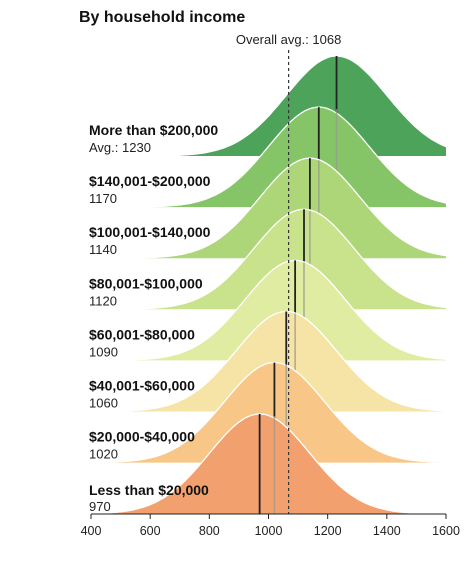 Image resolution: width=474 pixels, height=566 pixels. I want to click on group-value: Avg.: 1230, so click(120, 147).